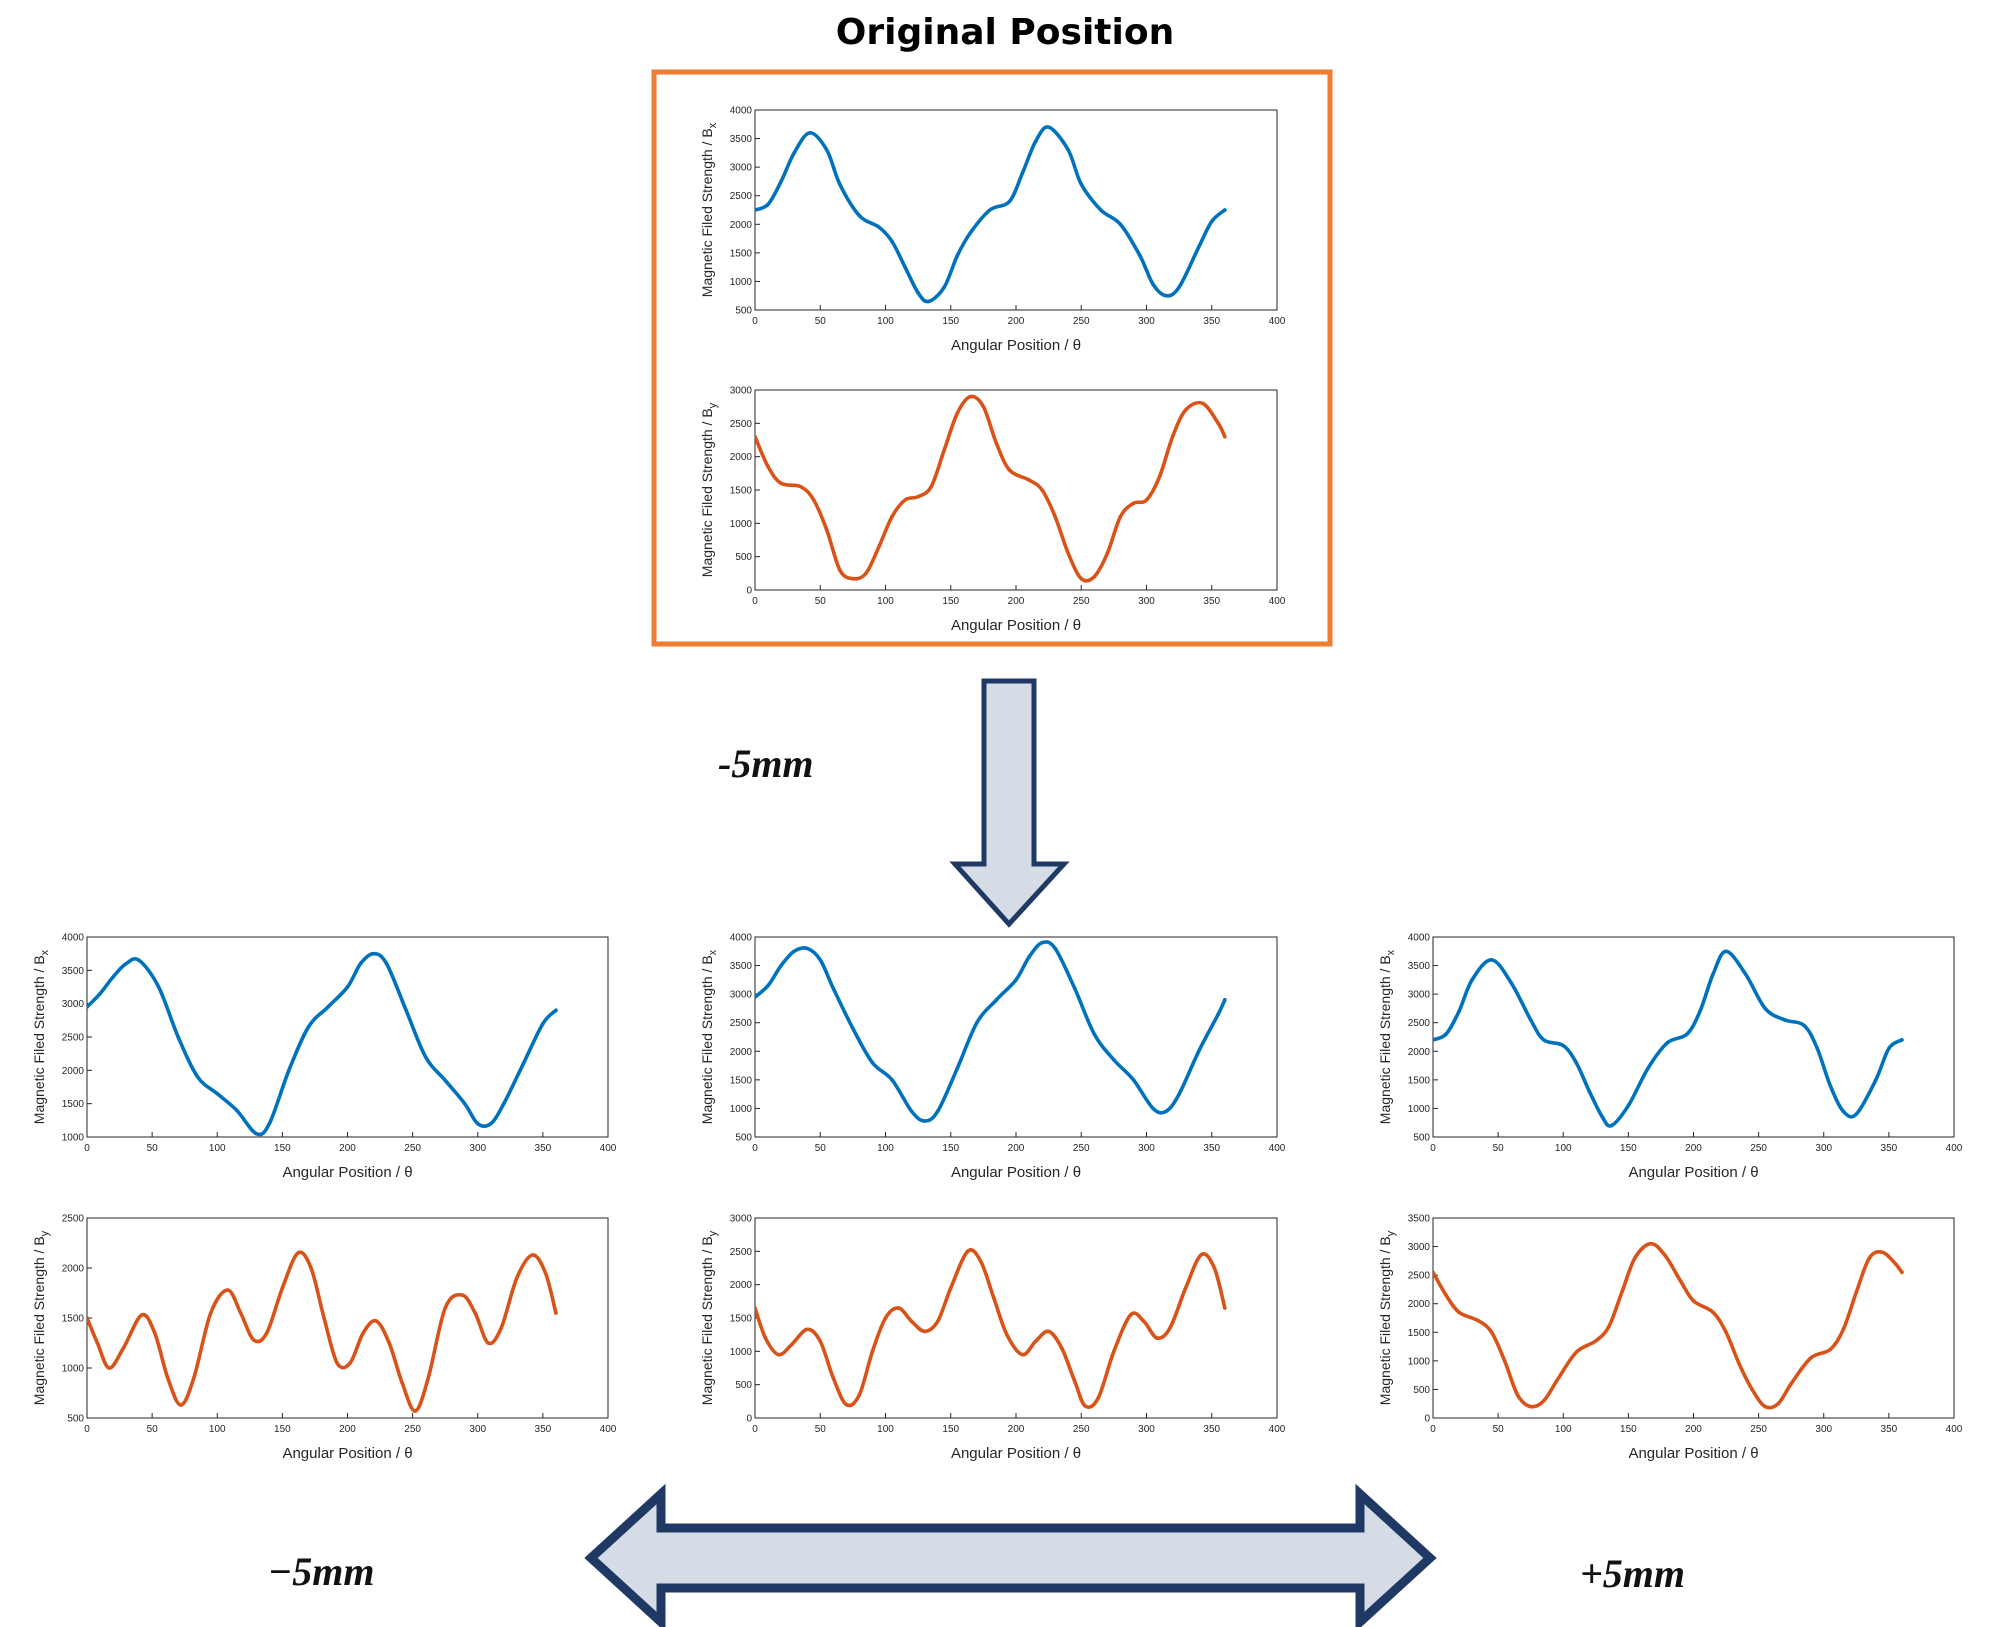 Image resolution: width=1993 pixels, height=1627 pixels. Describe the element at coordinates (950, 1429) in the screenshot. I see `x-tick-label: 150` at that location.